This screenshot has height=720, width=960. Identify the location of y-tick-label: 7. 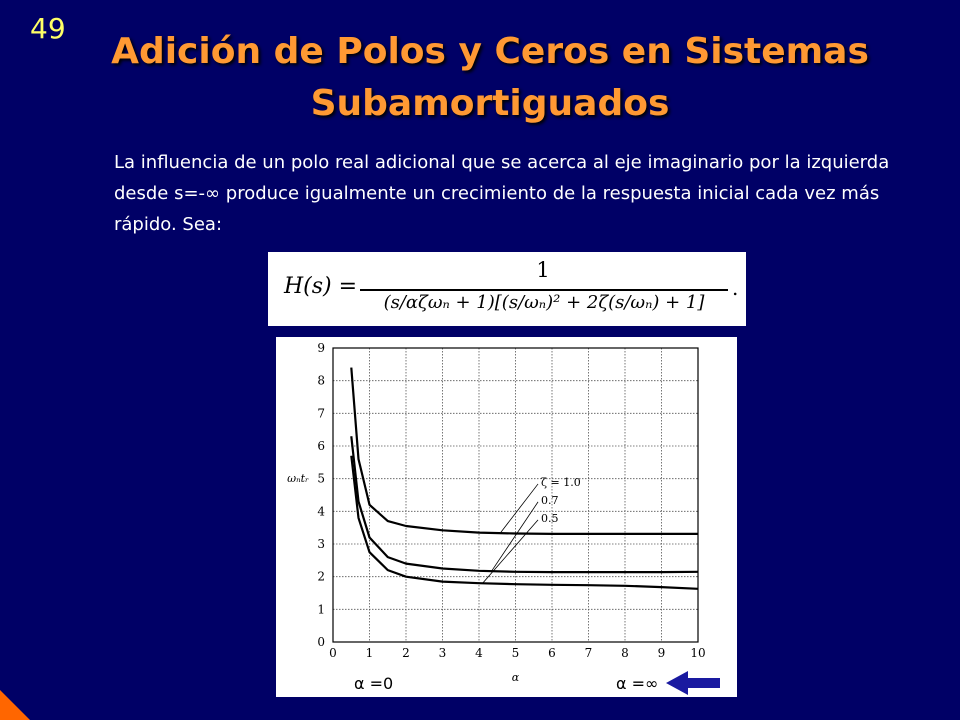
(321, 413).